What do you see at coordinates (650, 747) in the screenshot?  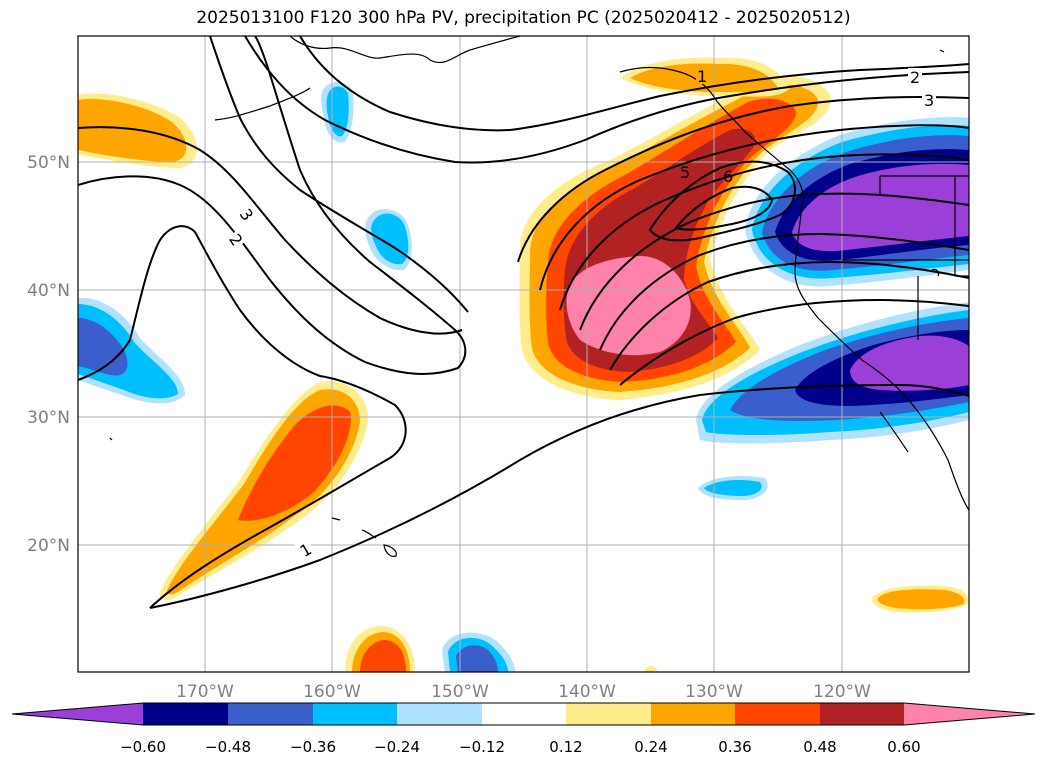 I see `colorbar-tick-label: 0.24` at bounding box center [650, 747].